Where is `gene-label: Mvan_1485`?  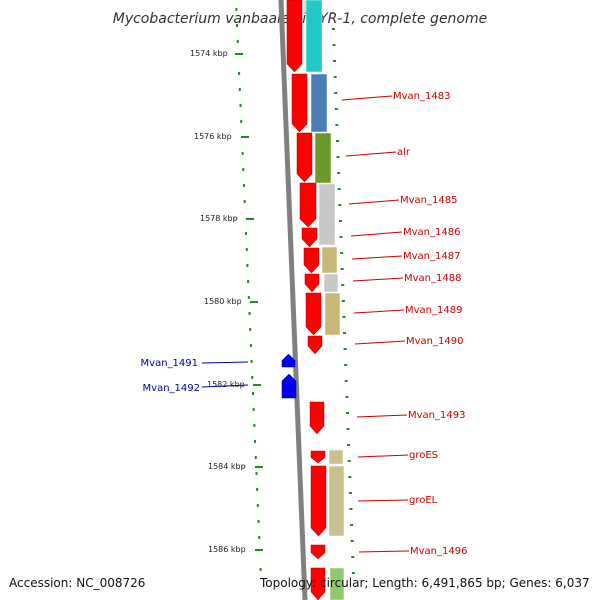
gene-label: Mvan_1485 is located at coordinates (428, 200).